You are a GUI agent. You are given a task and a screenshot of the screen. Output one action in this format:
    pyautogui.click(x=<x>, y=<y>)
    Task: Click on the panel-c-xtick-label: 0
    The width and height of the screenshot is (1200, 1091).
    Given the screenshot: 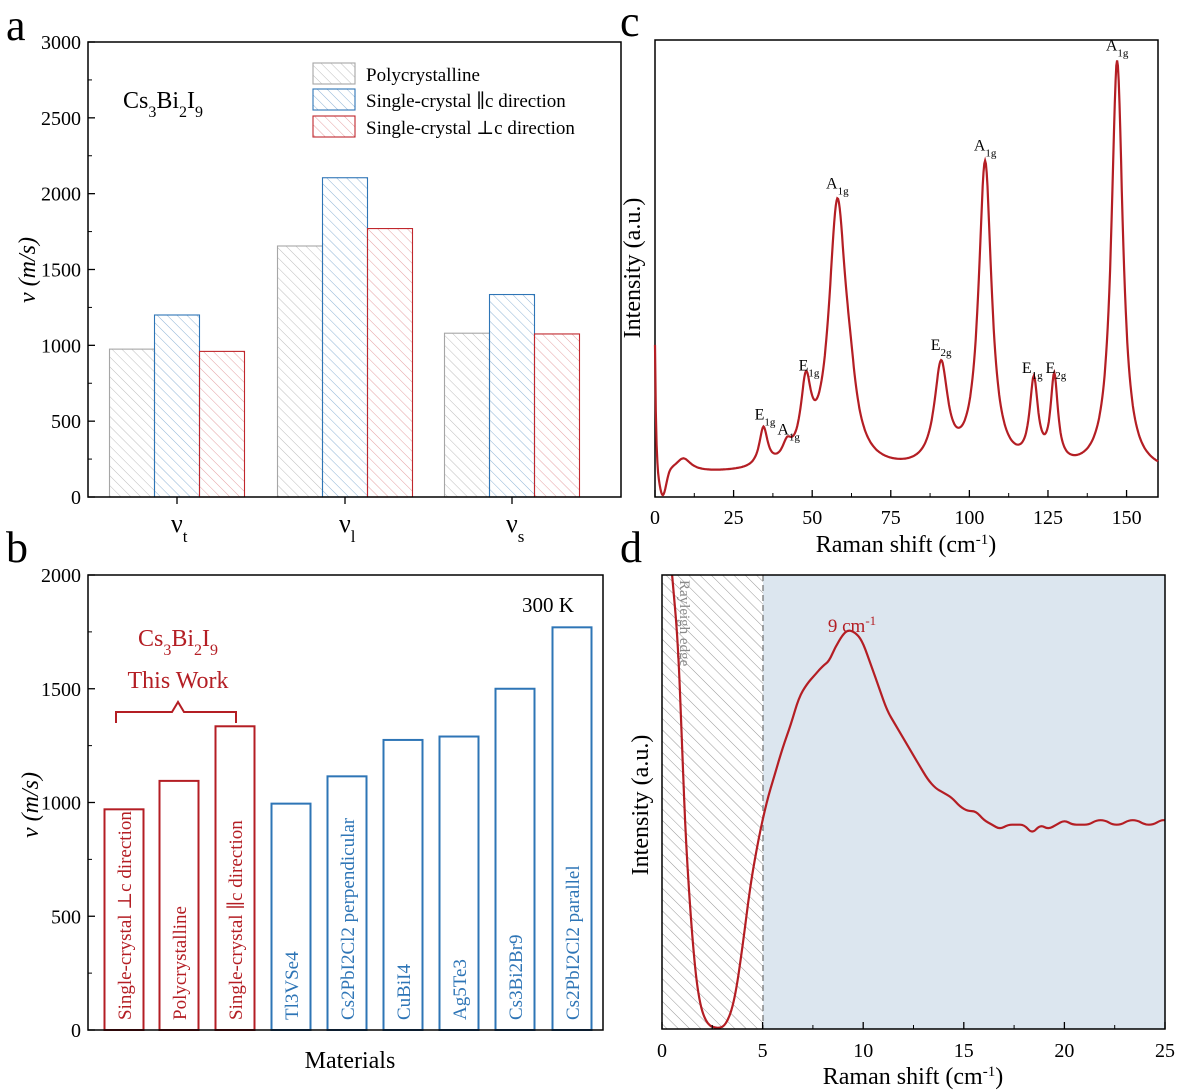 What is the action you would take?
    pyautogui.click(x=655, y=518)
    